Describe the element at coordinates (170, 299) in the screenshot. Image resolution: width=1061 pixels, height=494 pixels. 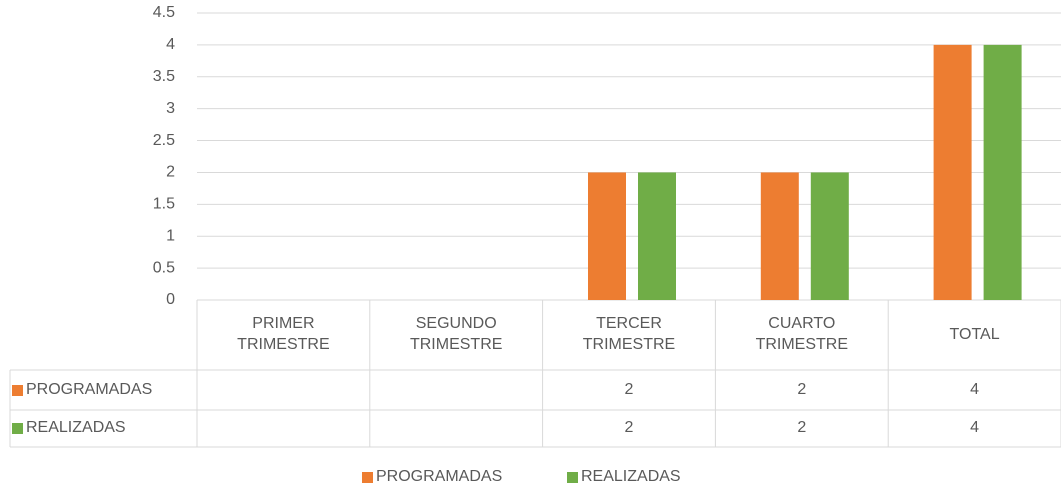
I see `y-tick-label: 0` at that location.